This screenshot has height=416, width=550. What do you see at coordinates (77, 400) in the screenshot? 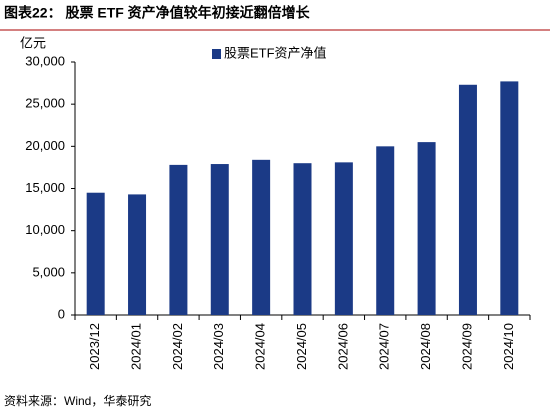
I see `source-note: 资料来源：Wind，华泰研究` at bounding box center [77, 400].